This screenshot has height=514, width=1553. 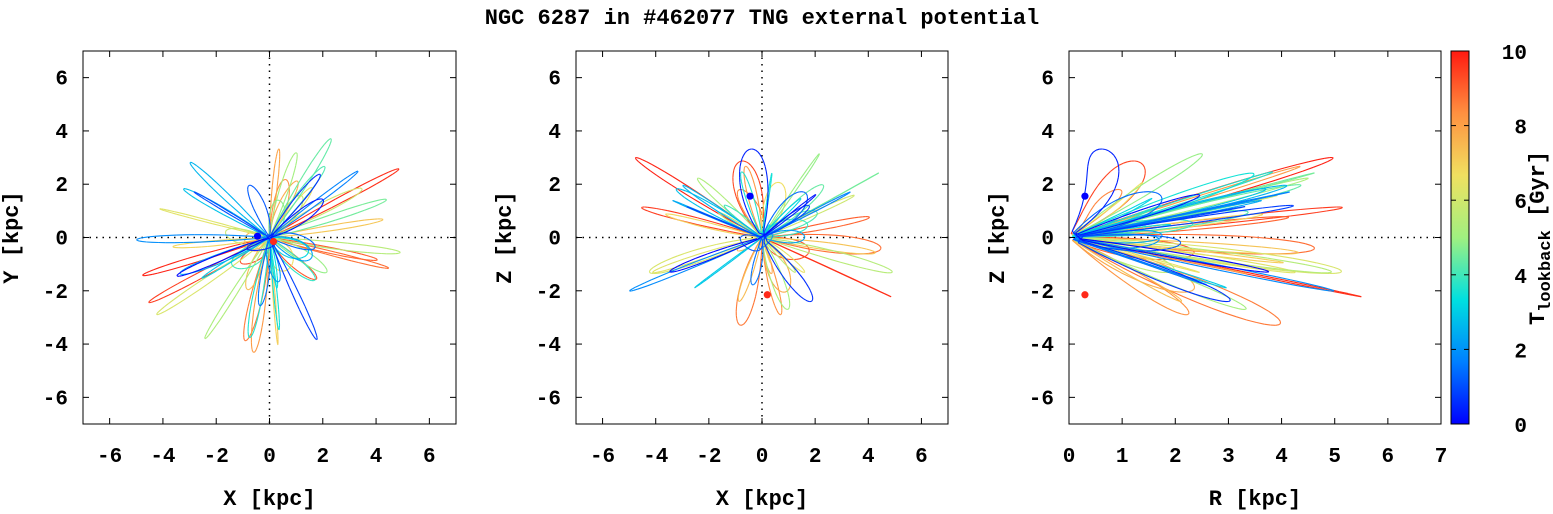 What do you see at coordinates (868, 457) in the screenshot?
I see `x-tick-label: 4` at bounding box center [868, 457].